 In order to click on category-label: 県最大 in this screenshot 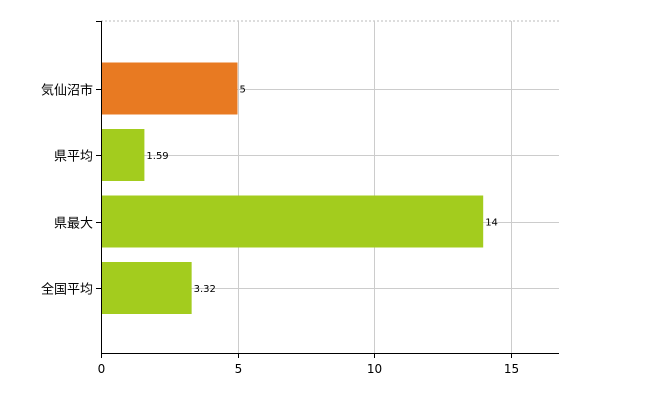, I will do `click(73, 224)`.